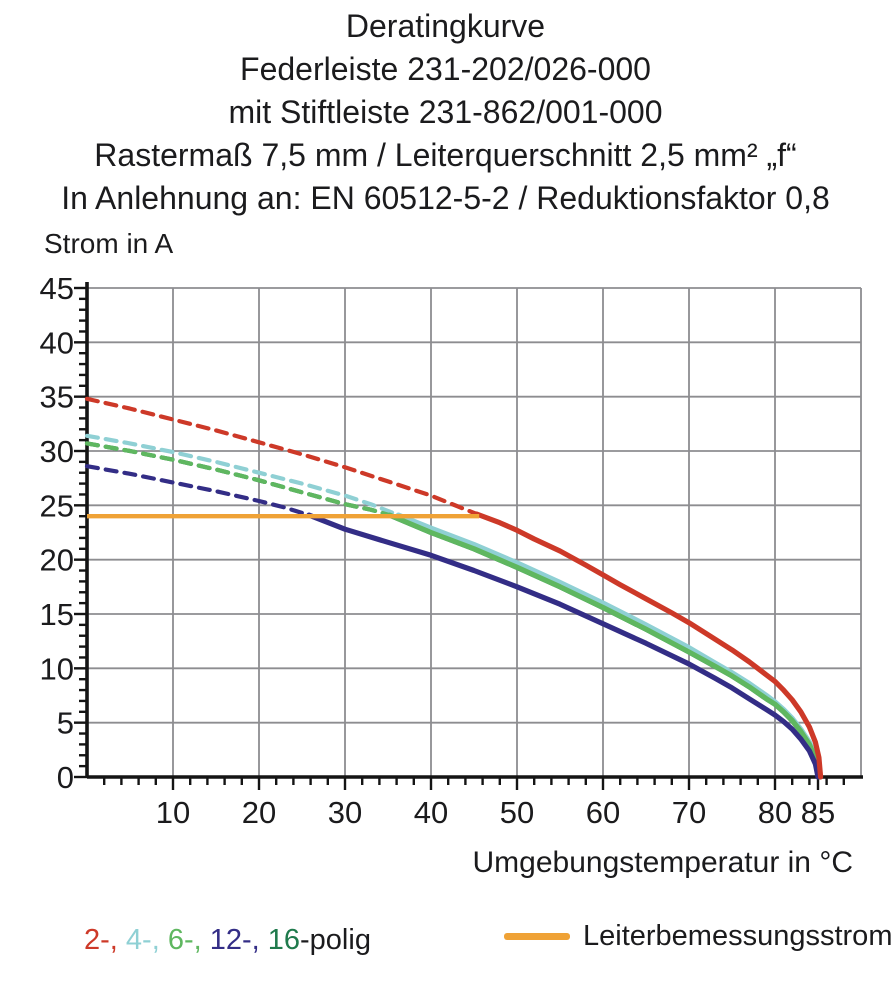  I want to click on legend-pole-counts: 2-, 4-, 6-, 12-, 16-polig, so click(227, 940).